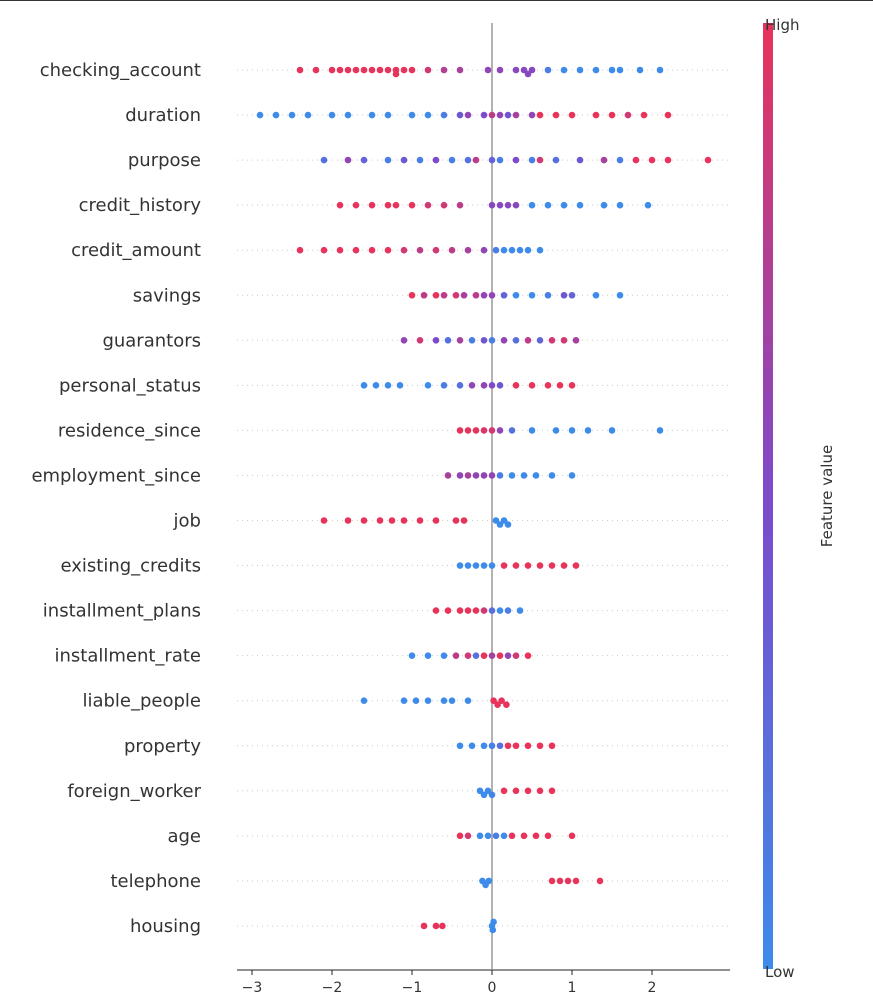 The height and width of the screenshot is (1000, 873). Describe the element at coordinates (129, 430) in the screenshot. I see `feature-label: residence_since` at that location.